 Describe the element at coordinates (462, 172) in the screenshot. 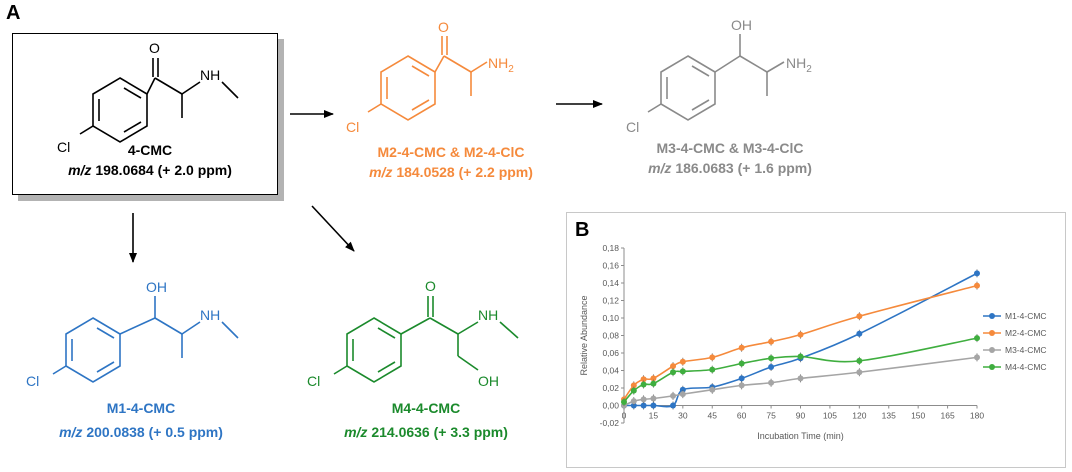

I see `mz-value: 184.0528 (+ 2.2 ppm)` at that location.